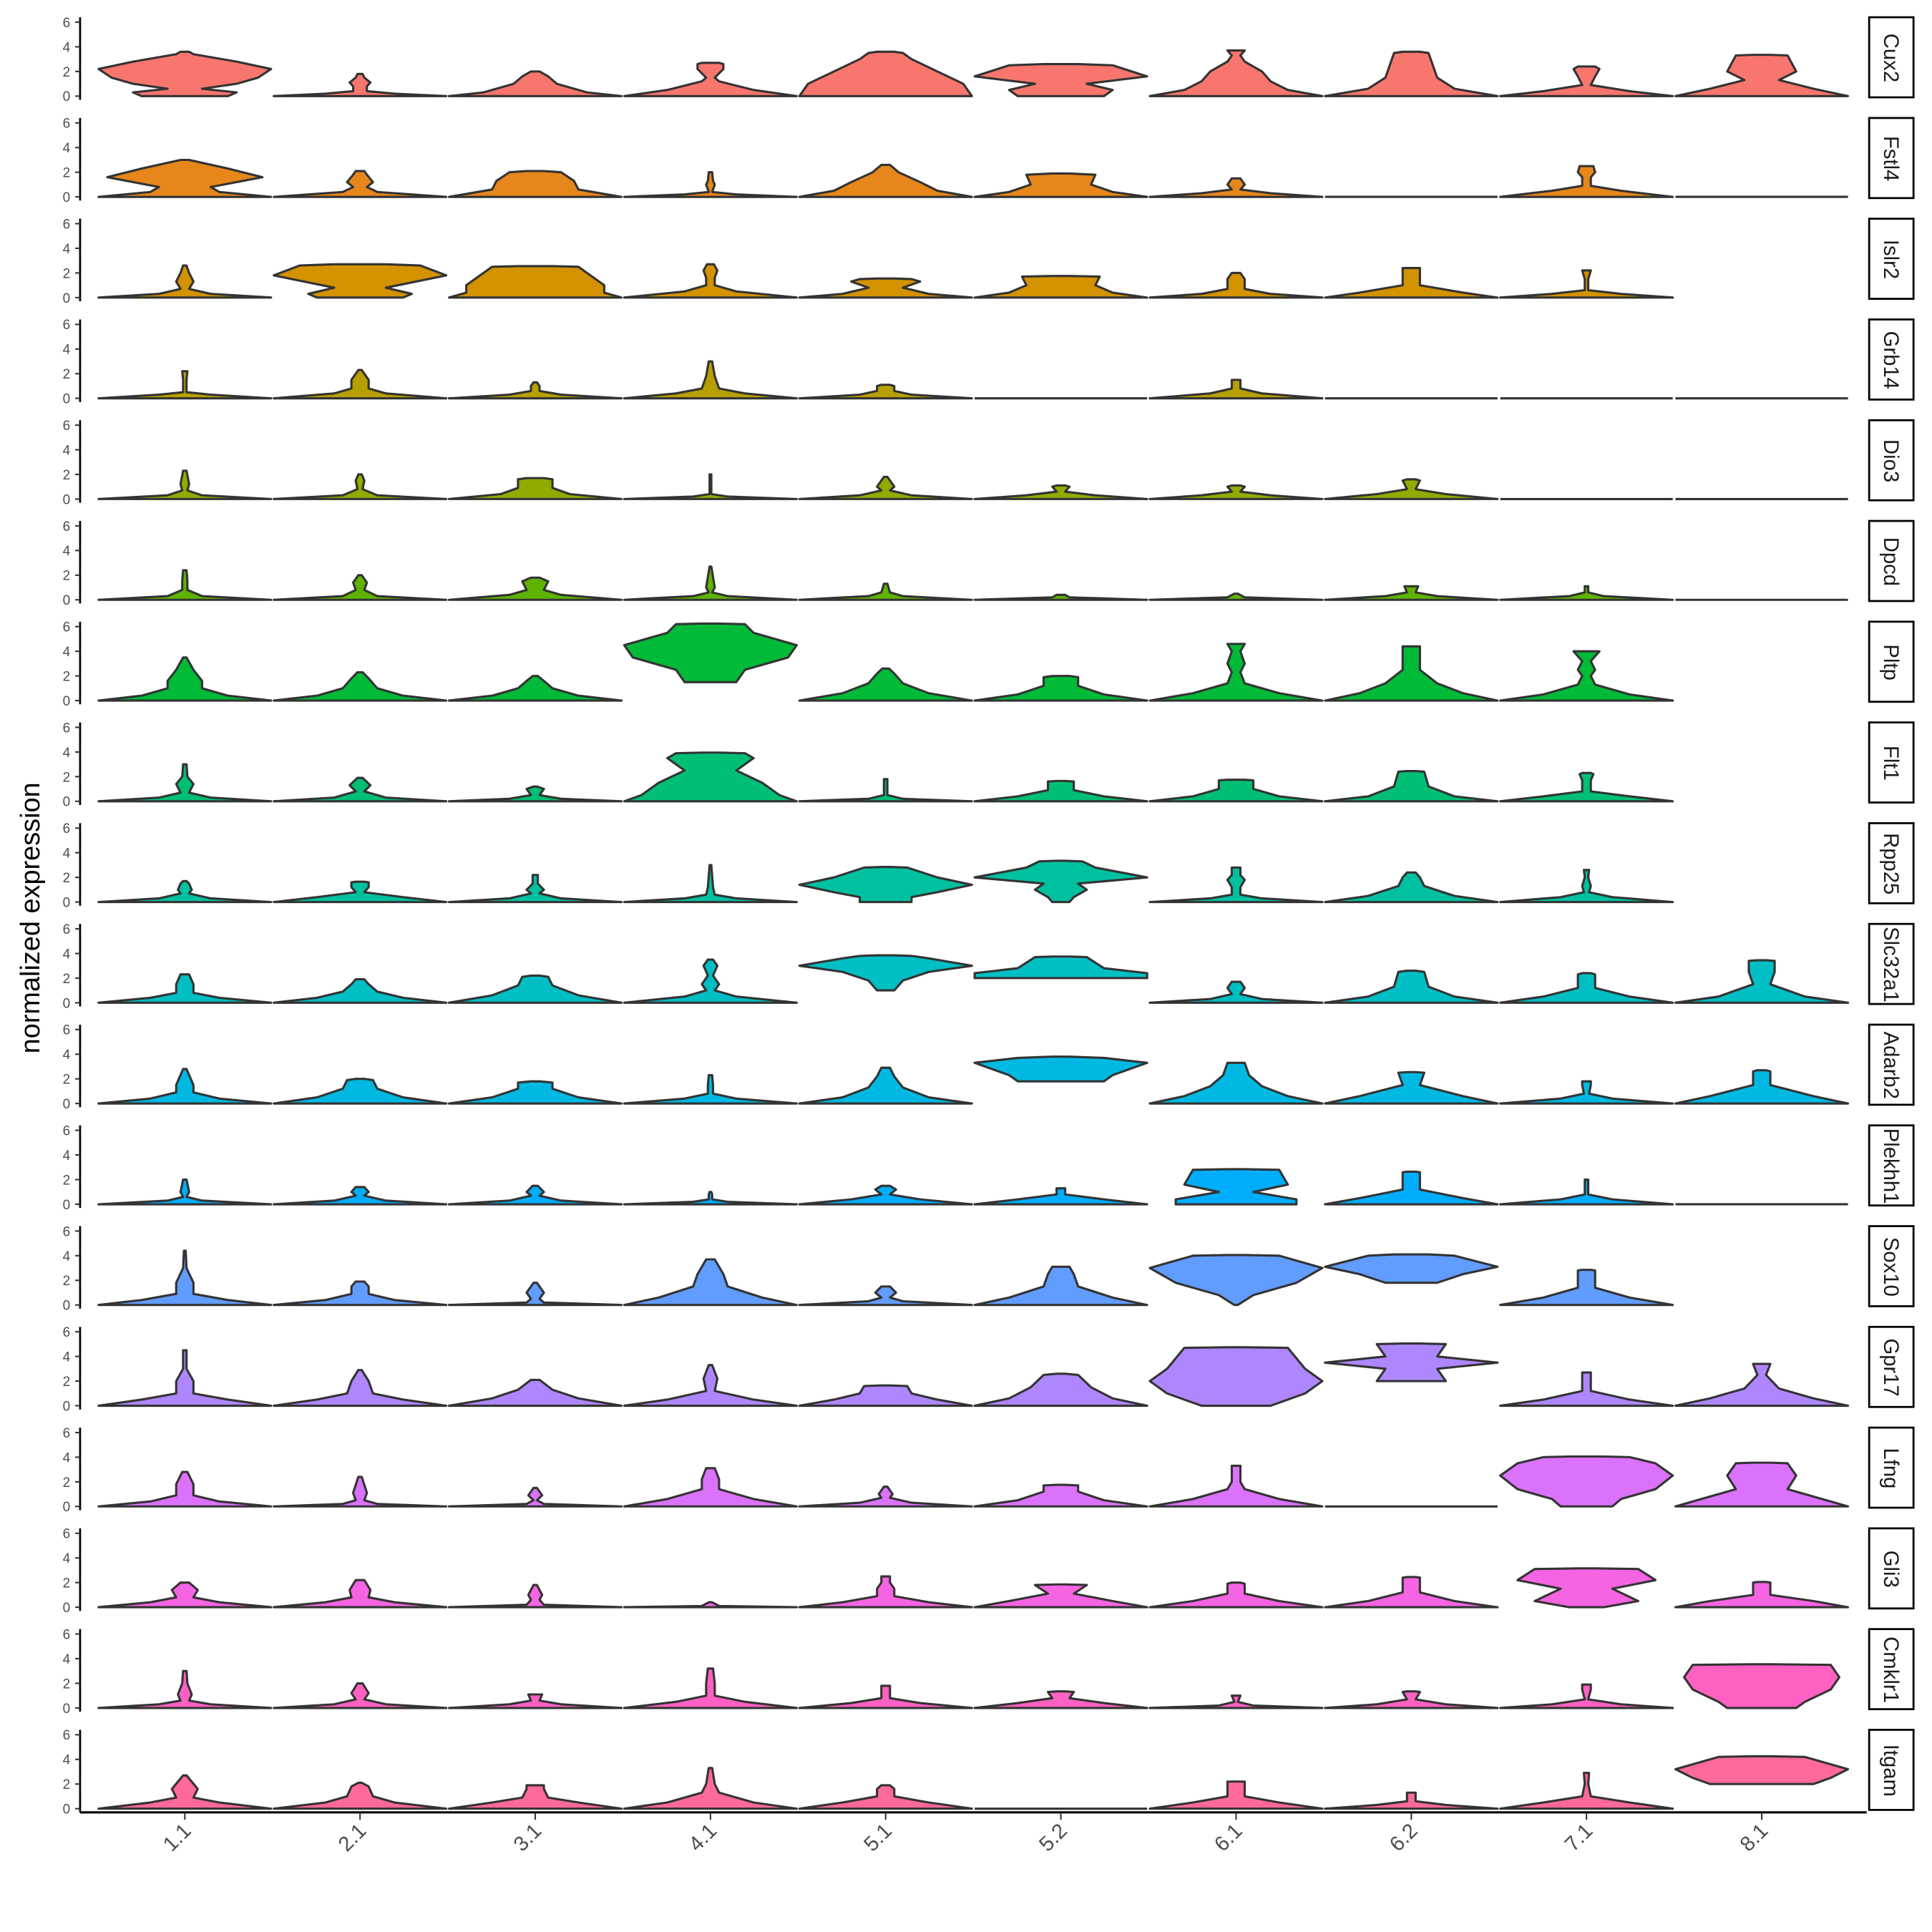  I want to click on violin-lfng-4.1, so click(710, 1487).